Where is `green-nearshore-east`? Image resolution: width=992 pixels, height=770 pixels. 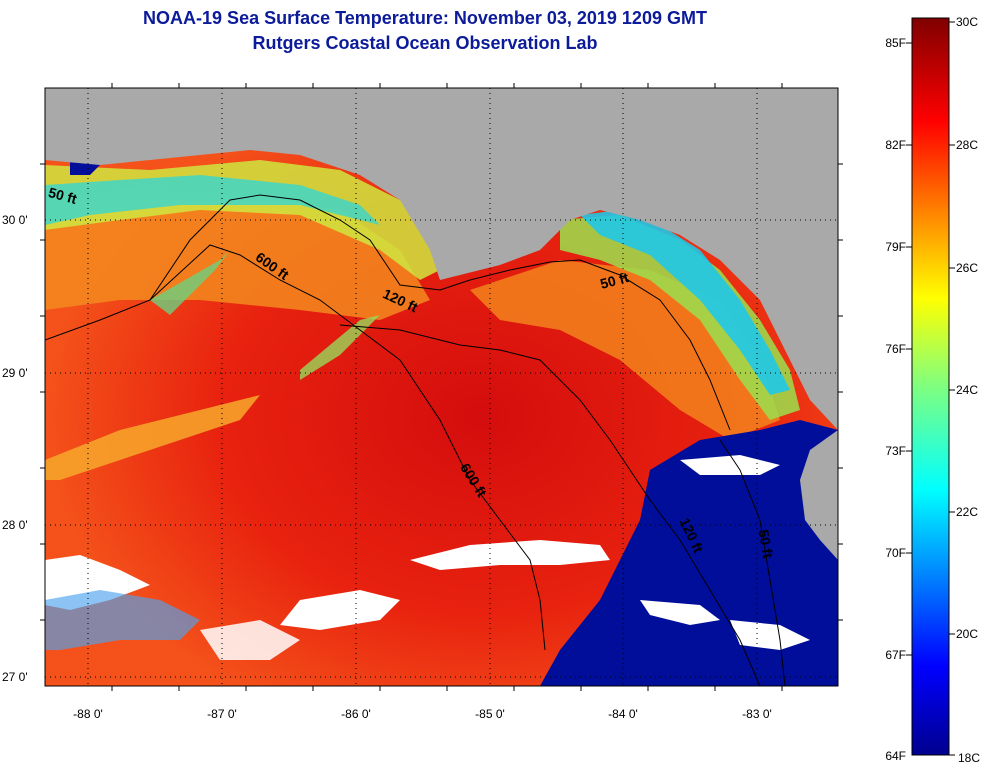
green-nearshore-east is located at coordinates (680, 317).